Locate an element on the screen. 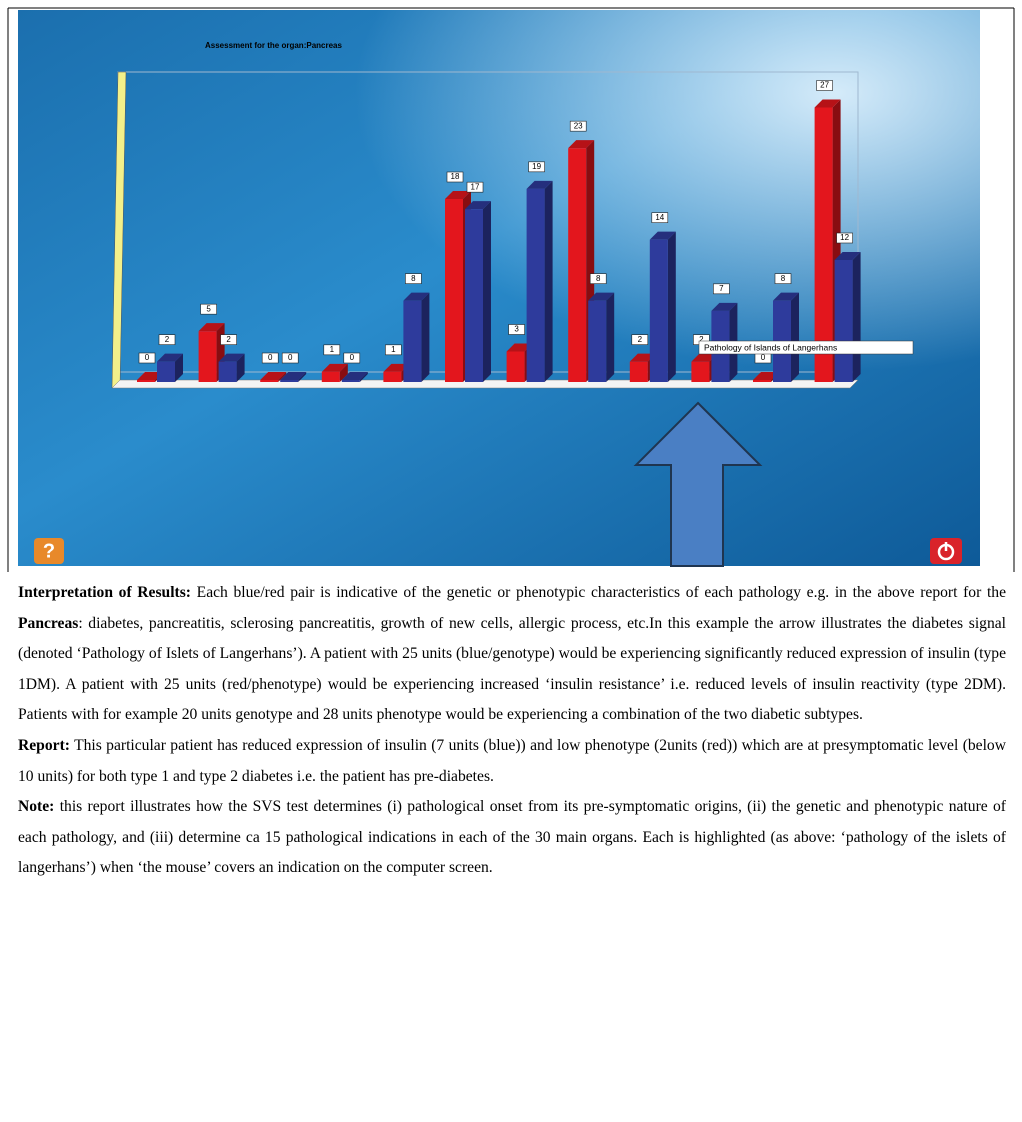 The height and width of the screenshot is (1122, 1022). help-button is located at coordinates (49, 551).